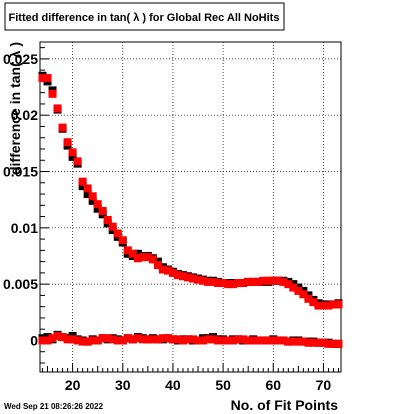  Describe the element at coordinates (223, 385) in the screenshot. I see `x-tick-label: 50` at that location.